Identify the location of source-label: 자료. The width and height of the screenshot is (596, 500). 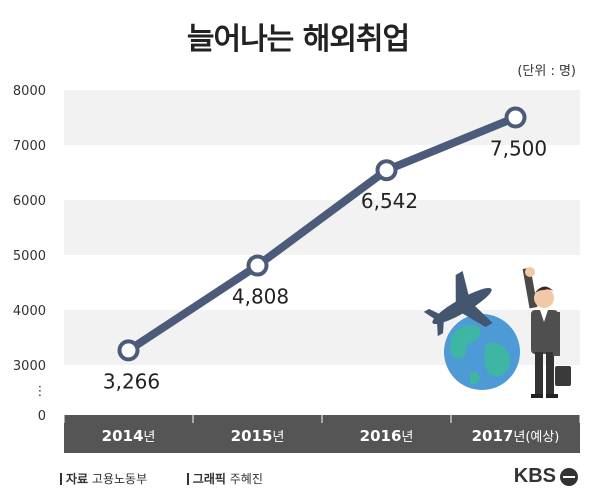
(77, 479).